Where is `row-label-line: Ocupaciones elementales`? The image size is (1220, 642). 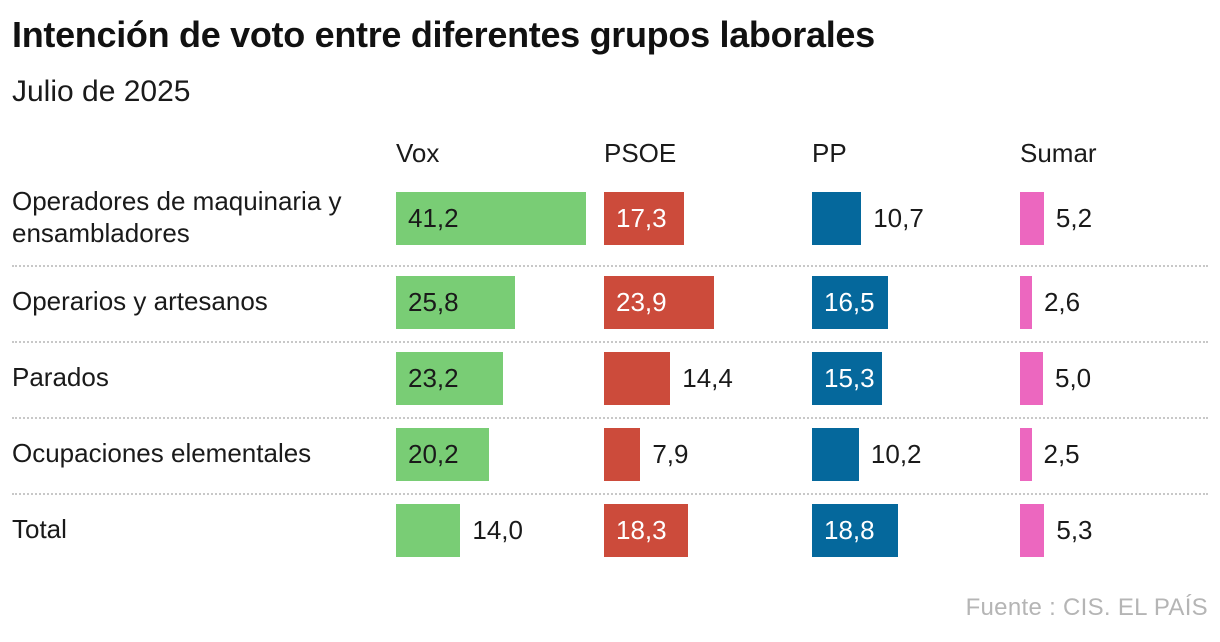
row-label-line: Ocupaciones elementales is located at coordinates (162, 452).